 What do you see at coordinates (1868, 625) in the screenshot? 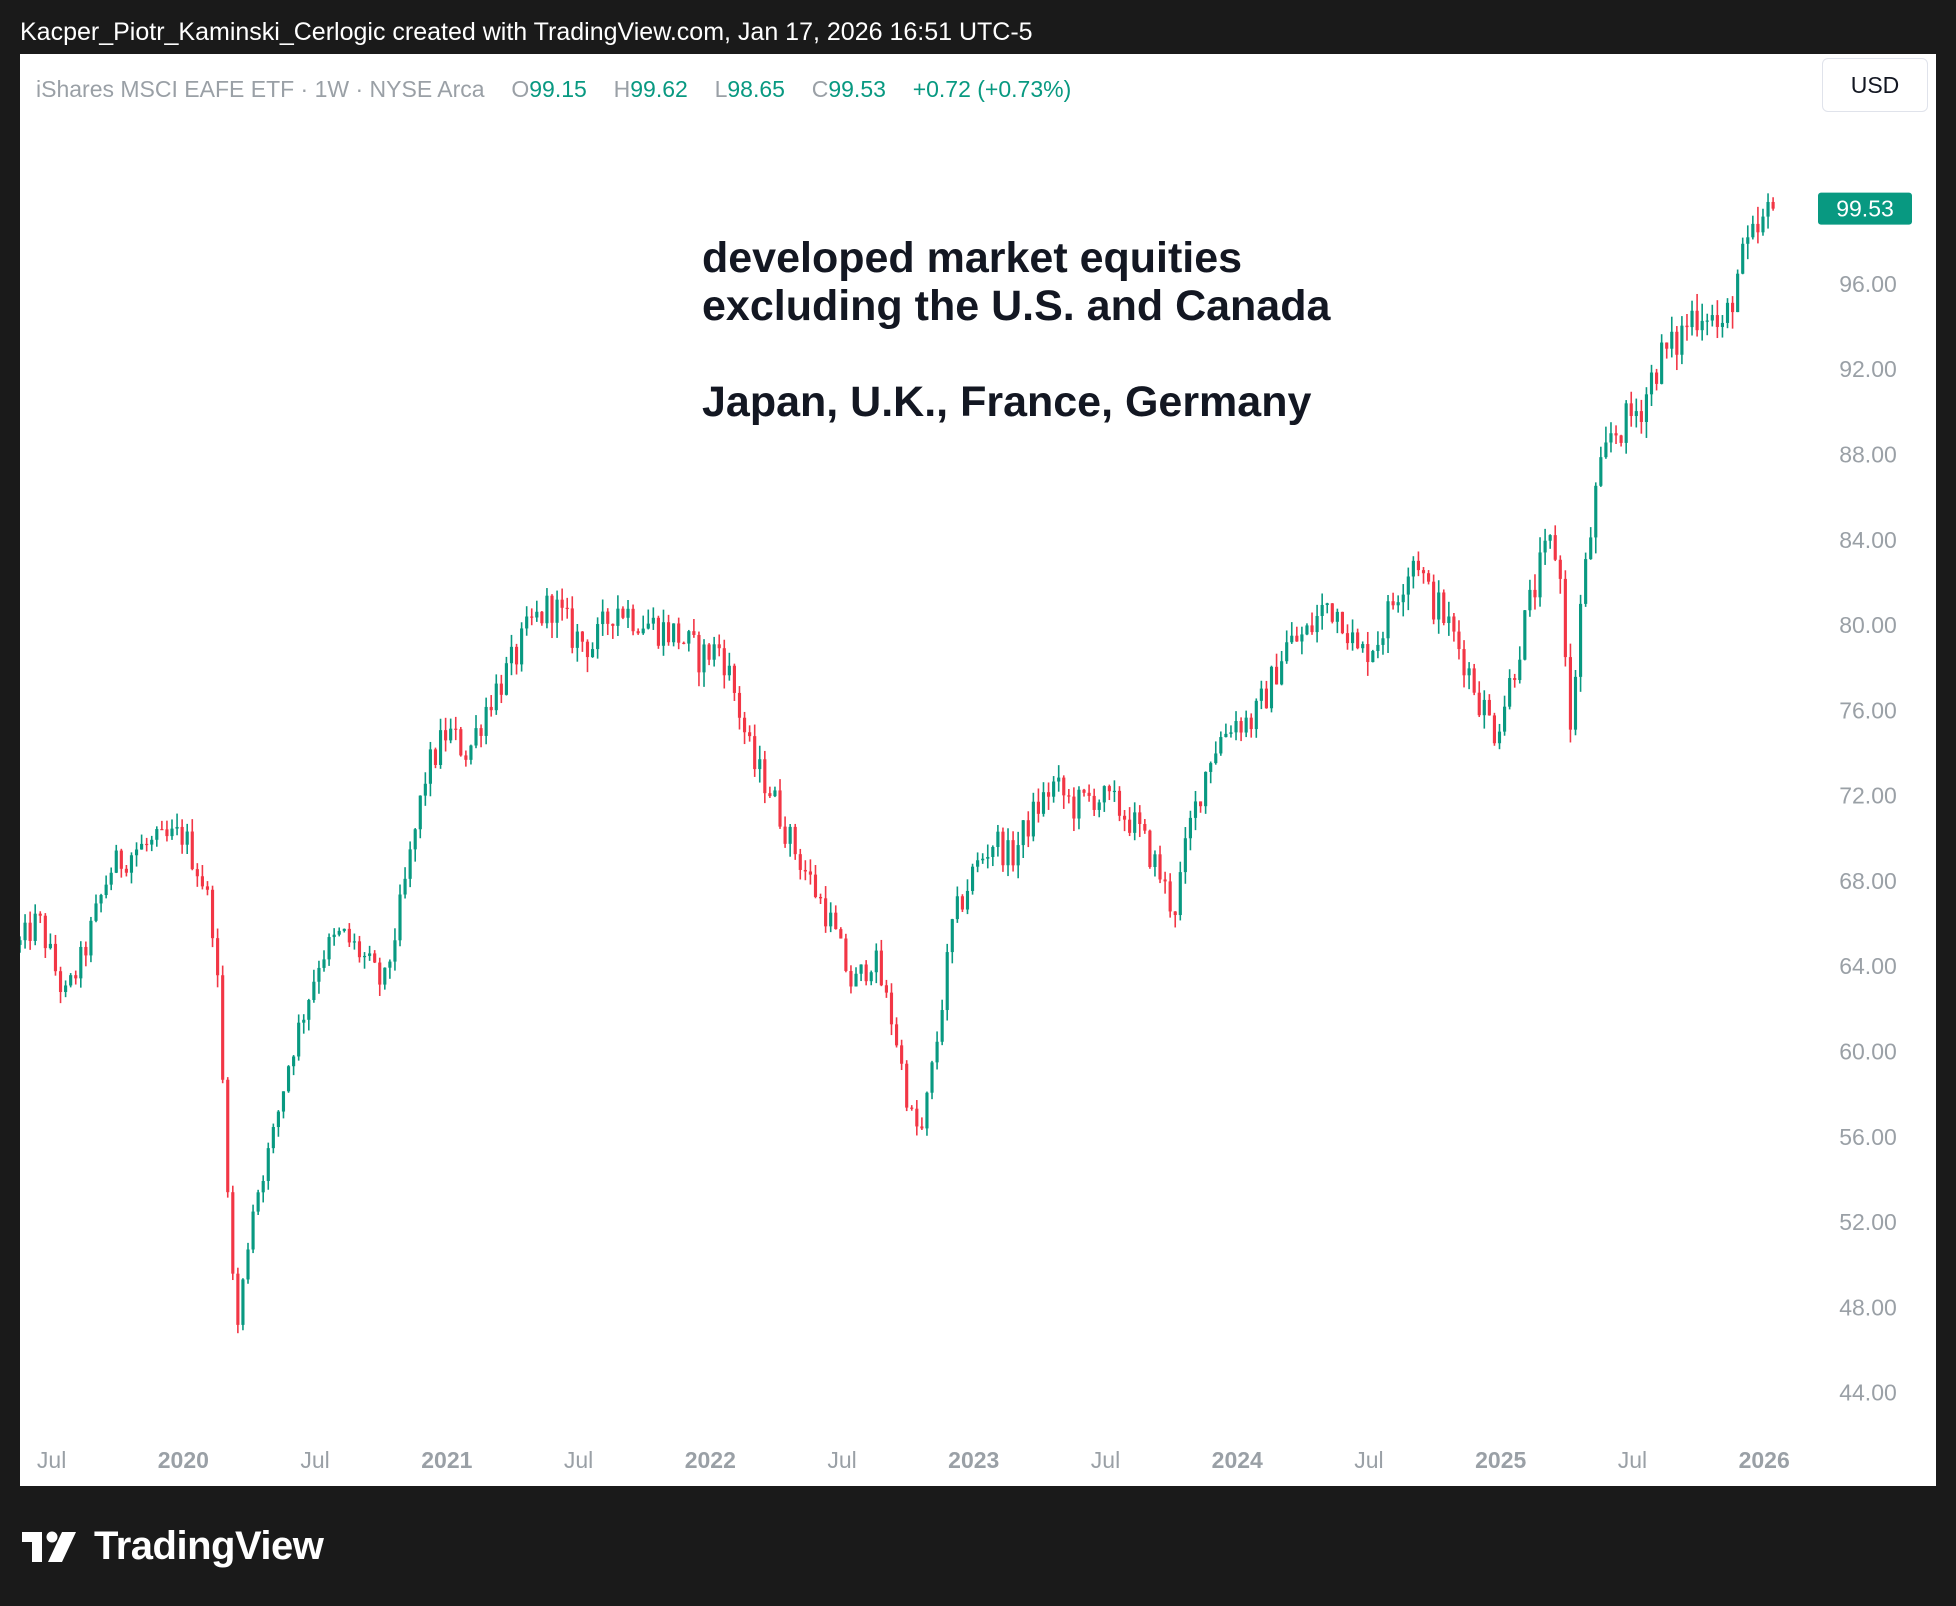
I see `y-tick-label: 80.00` at bounding box center [1868, 625].